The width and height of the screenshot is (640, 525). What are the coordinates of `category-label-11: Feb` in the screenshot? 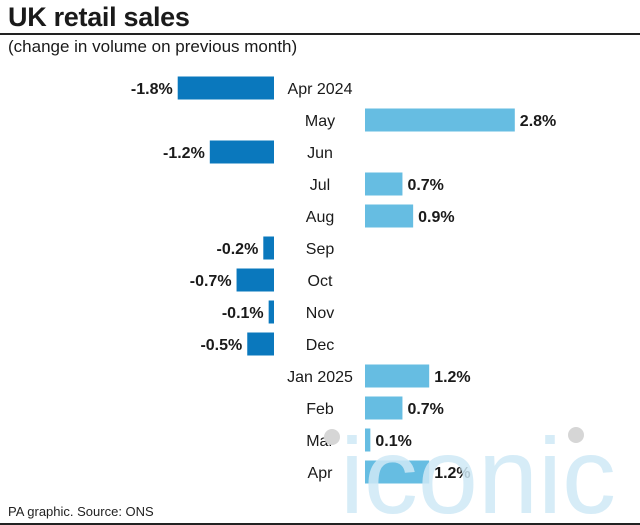 It's located at (320, 409).